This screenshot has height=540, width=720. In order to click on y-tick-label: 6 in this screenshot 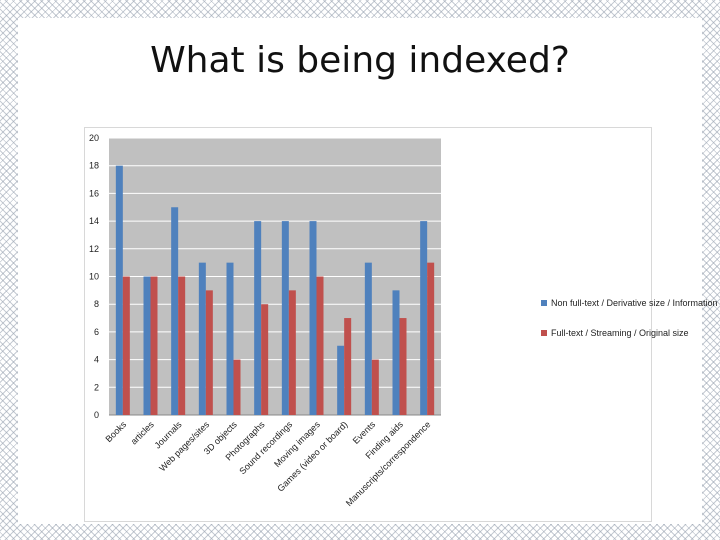, I will do `click(96, 332)`.